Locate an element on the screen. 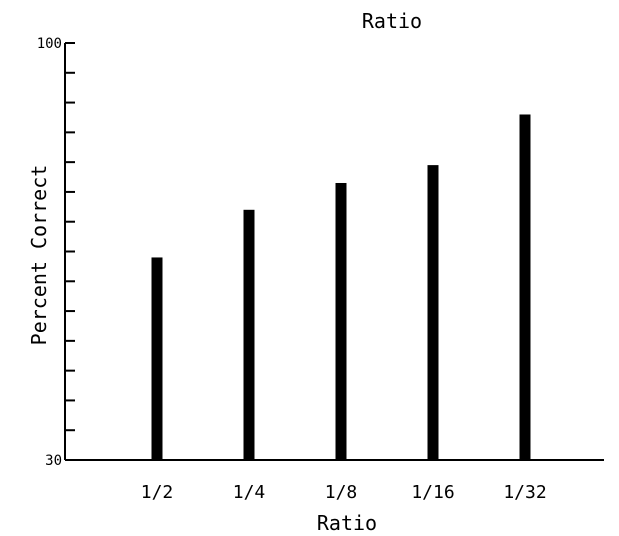  x-tick-label-1/8: 1/8 is located at coordinates (341, 492).